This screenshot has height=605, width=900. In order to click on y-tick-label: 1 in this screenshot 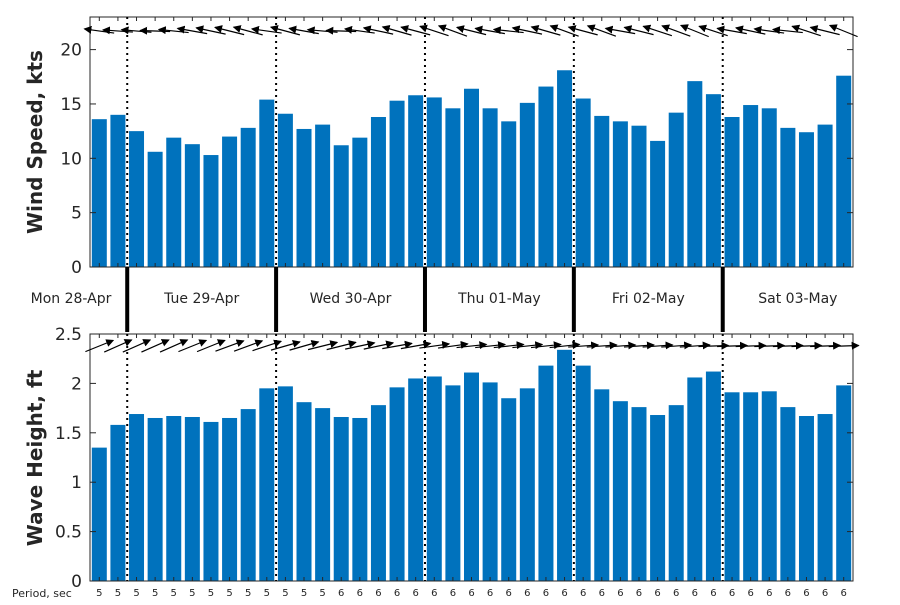, I will do `click(76, 483)`.